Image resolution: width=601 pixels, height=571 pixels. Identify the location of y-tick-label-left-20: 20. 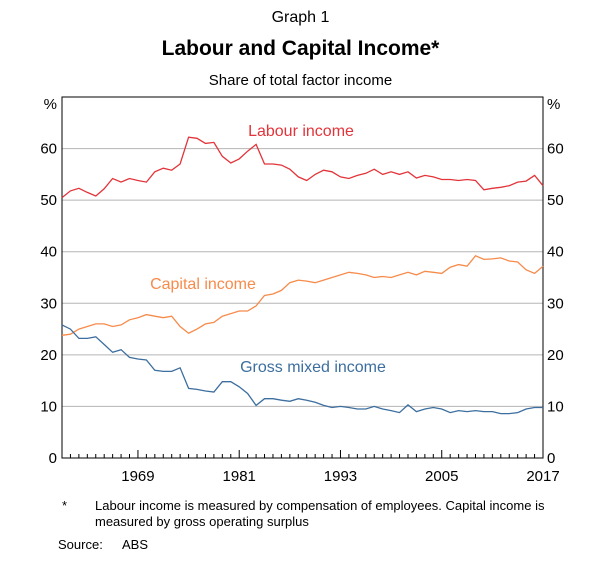
(48, 355).